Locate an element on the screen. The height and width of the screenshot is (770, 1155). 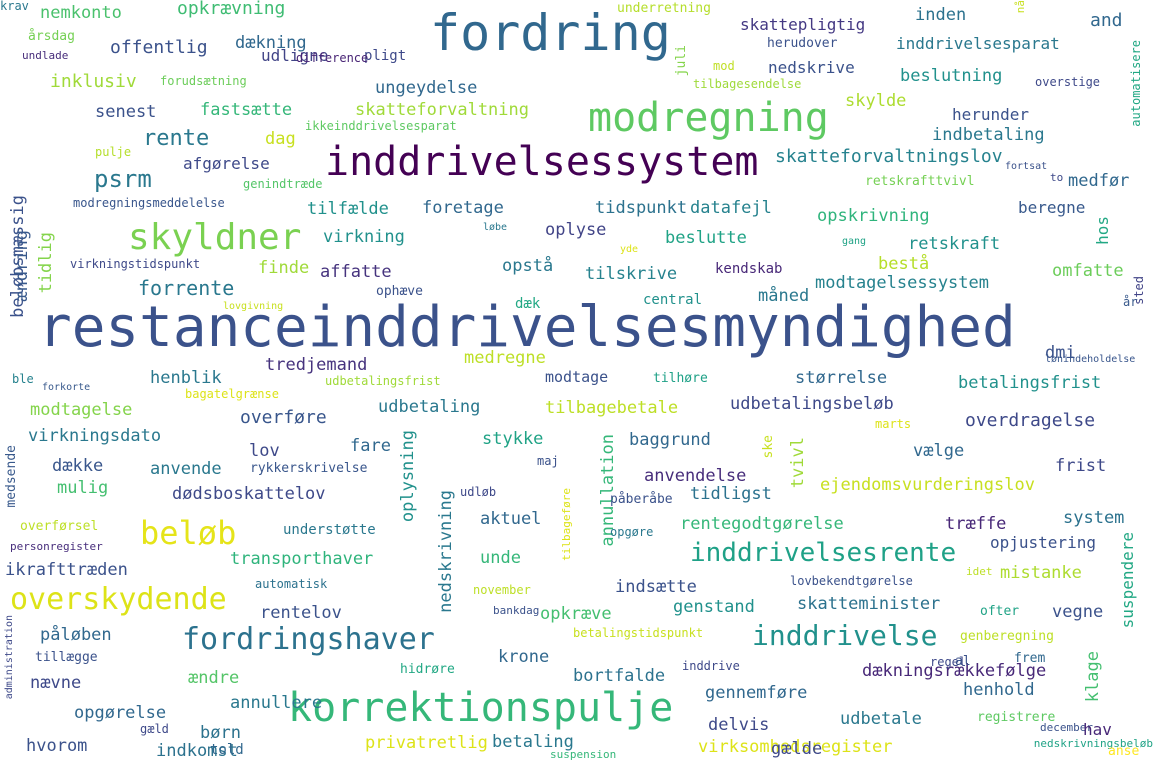
cloud-word: skylde is located at coordinates (876, 101).